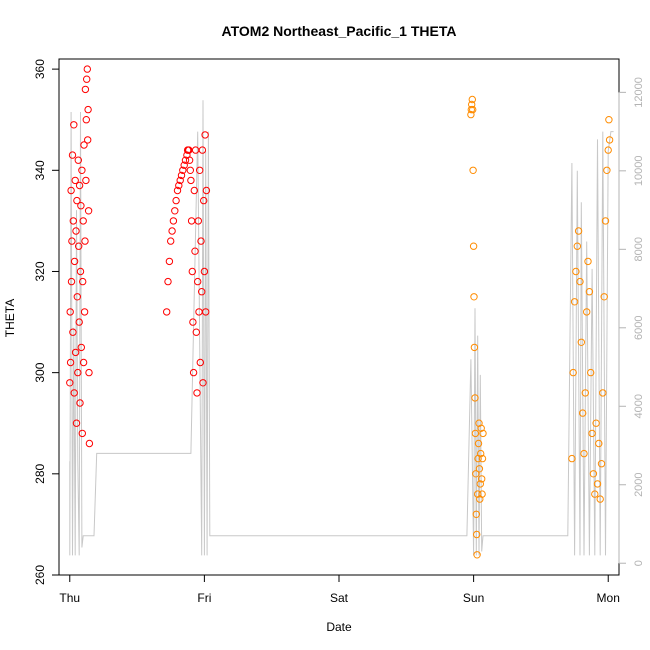 This screenshot has height=650, width=650. What do you see at coordinates (339, 598) in the screenshot?
I see `x-tick-label: Sat` at bounding box center [339, 598].